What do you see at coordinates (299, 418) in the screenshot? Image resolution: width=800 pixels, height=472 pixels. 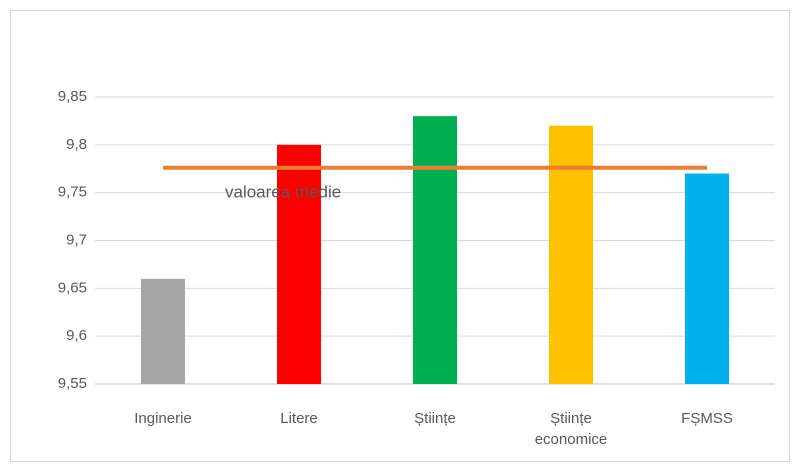 I see `x-tick-label: Litere` at bounding box center [299, 418].